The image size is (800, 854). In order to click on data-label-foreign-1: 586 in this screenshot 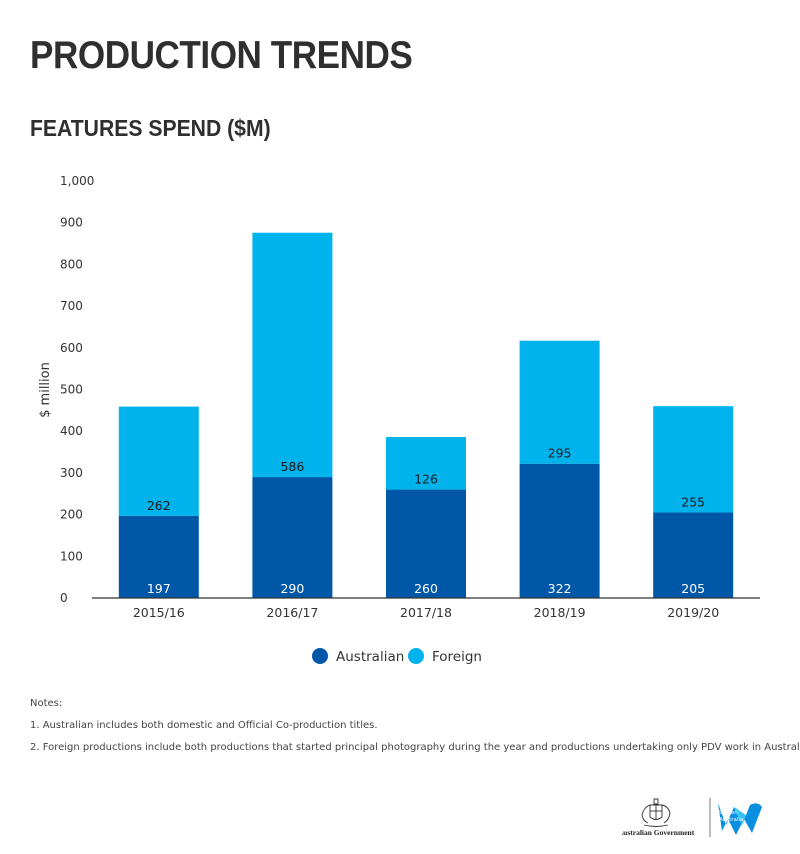, I will do `click(292, 466)`.